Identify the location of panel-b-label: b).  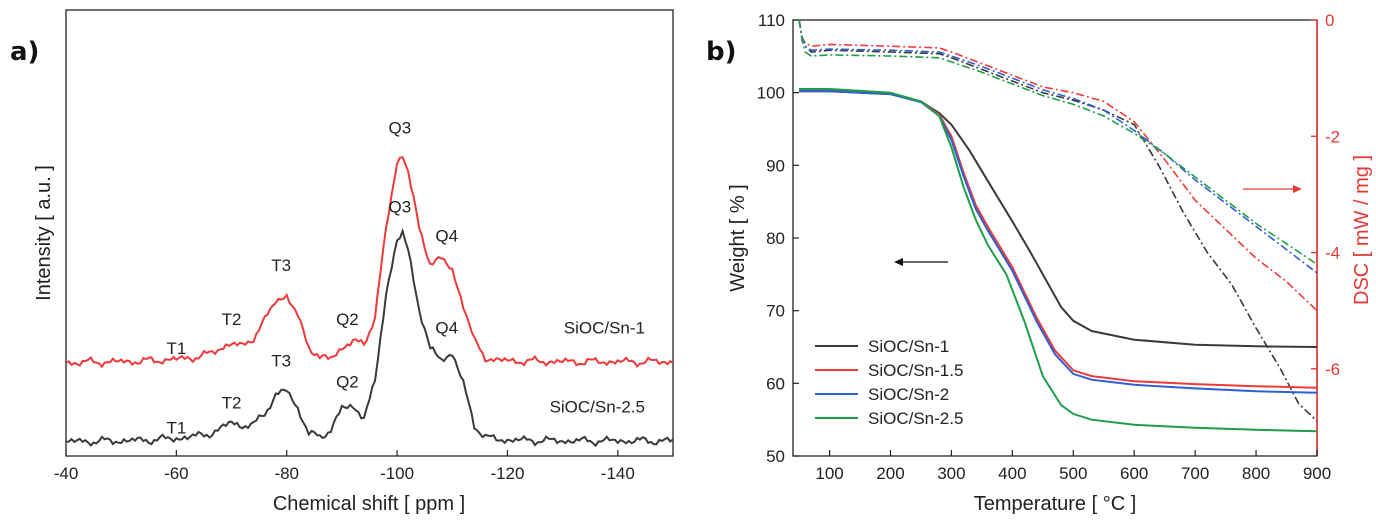
(721, 52).